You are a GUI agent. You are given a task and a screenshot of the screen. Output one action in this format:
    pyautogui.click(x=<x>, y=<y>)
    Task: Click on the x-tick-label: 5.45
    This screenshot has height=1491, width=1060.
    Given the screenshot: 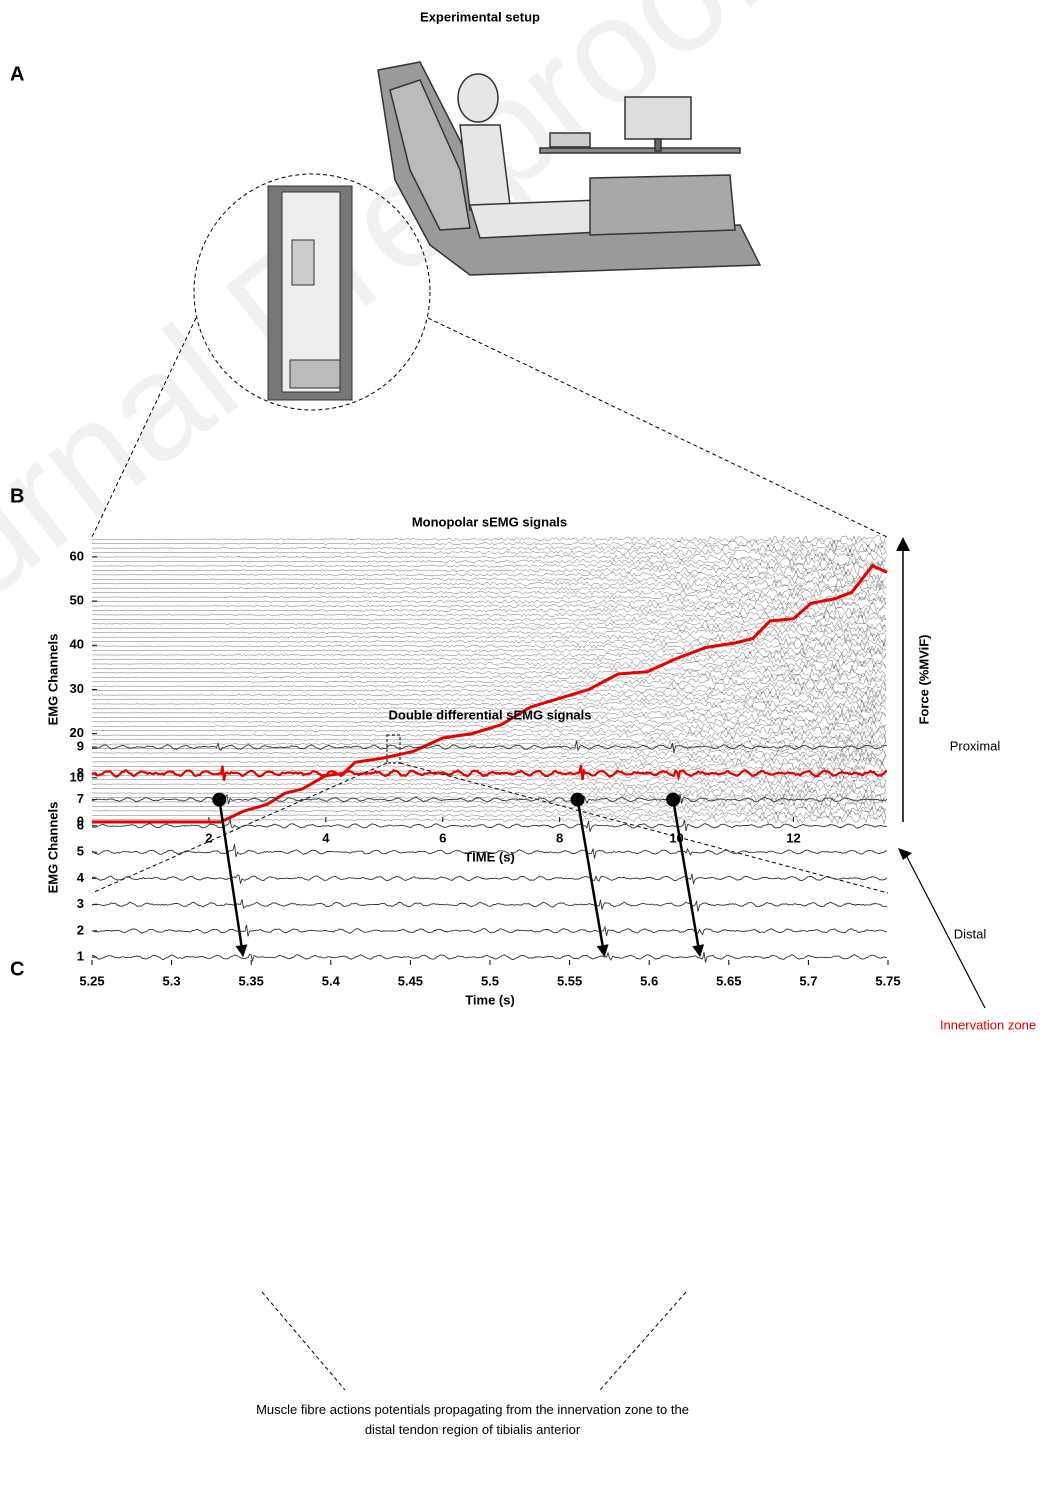 What is the action you would take?
    pyautogui.click(x=410, y=980)
    